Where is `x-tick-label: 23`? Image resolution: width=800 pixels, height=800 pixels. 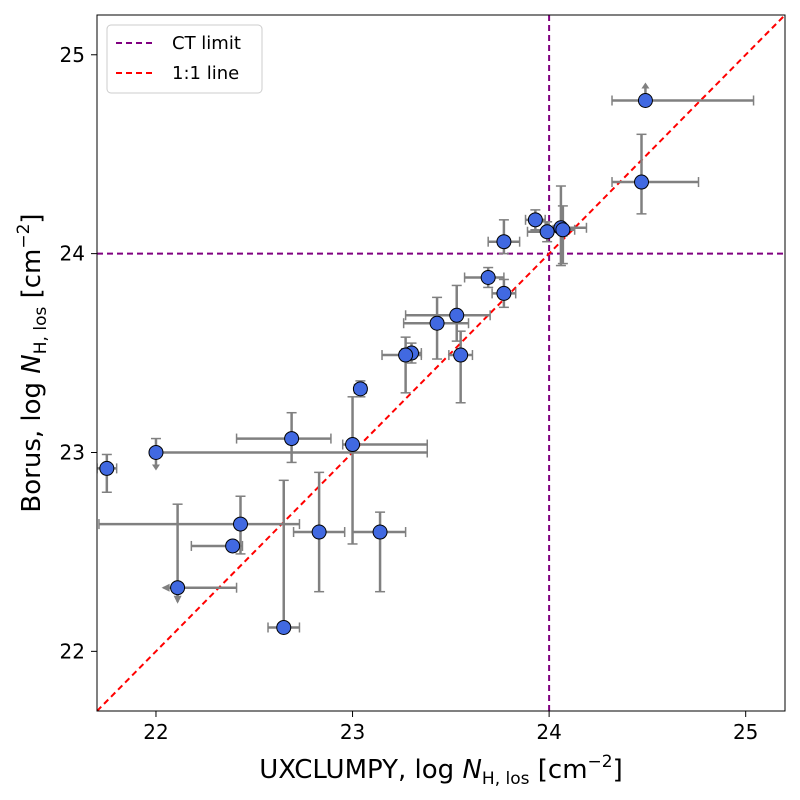
x-tick-label: 23 is located at coordinates (352, 732).